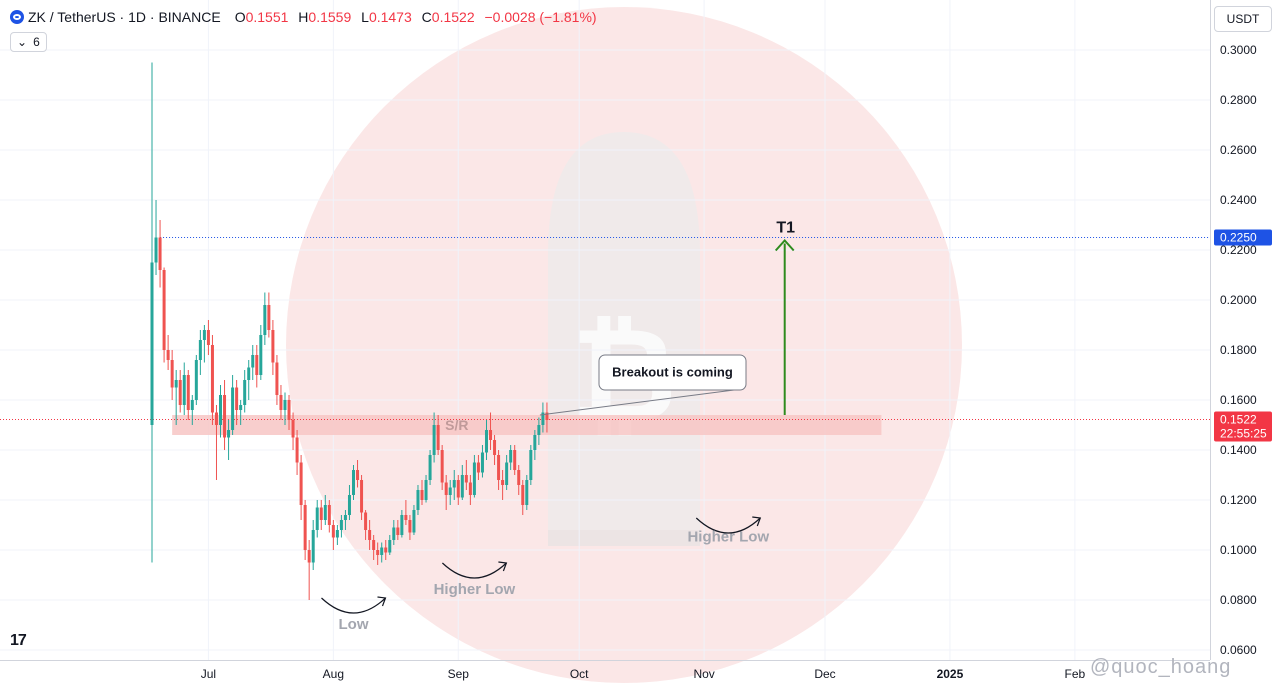  What do you see at coordinates (365, 17) in the screenshot?
I see `low-label: L` at bounding box center [365, 17].